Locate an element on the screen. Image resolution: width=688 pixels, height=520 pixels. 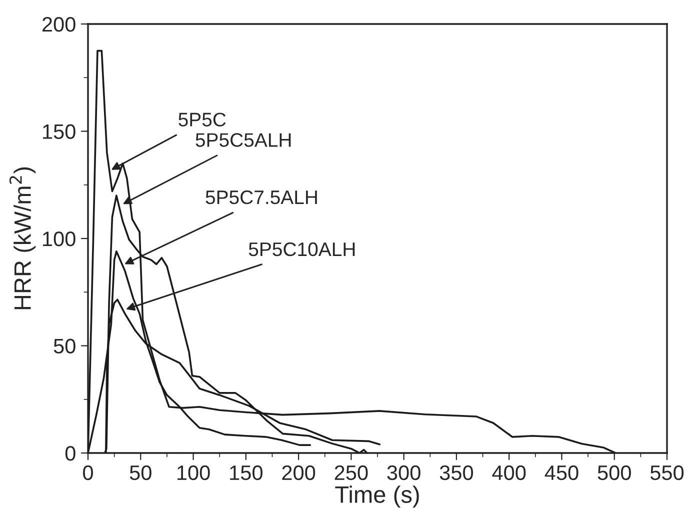
x-axis-title: Time (s) is located at coordinates (377, 497).